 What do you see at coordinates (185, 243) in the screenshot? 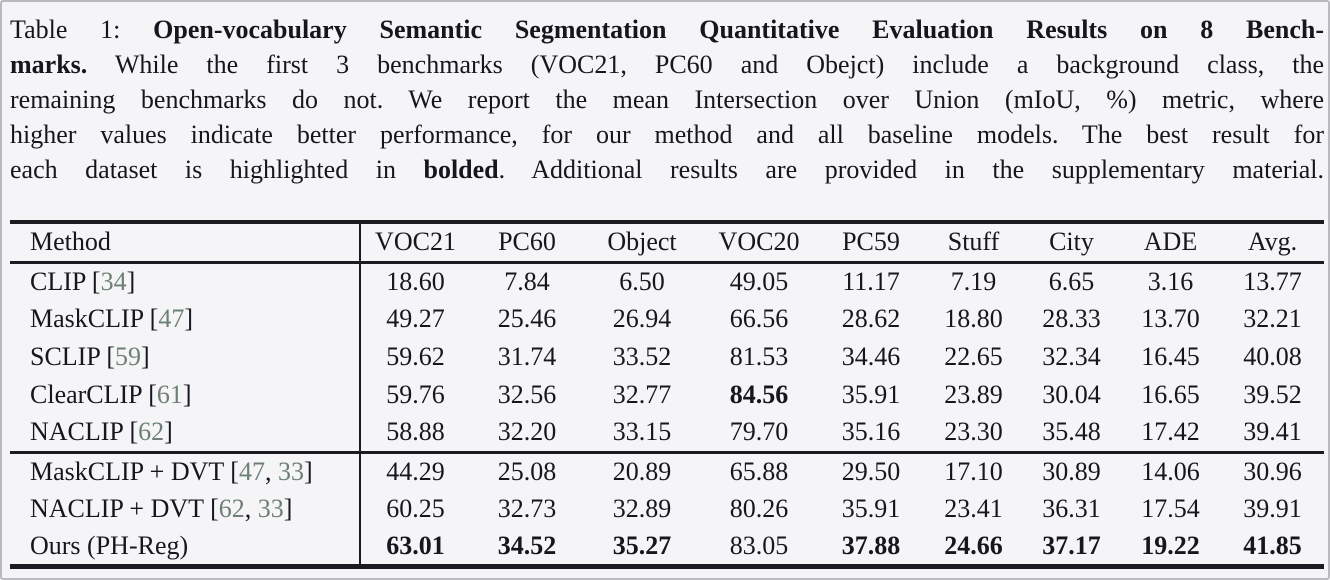
I see `column-header-method: Method` at bounding box center [185, 243].